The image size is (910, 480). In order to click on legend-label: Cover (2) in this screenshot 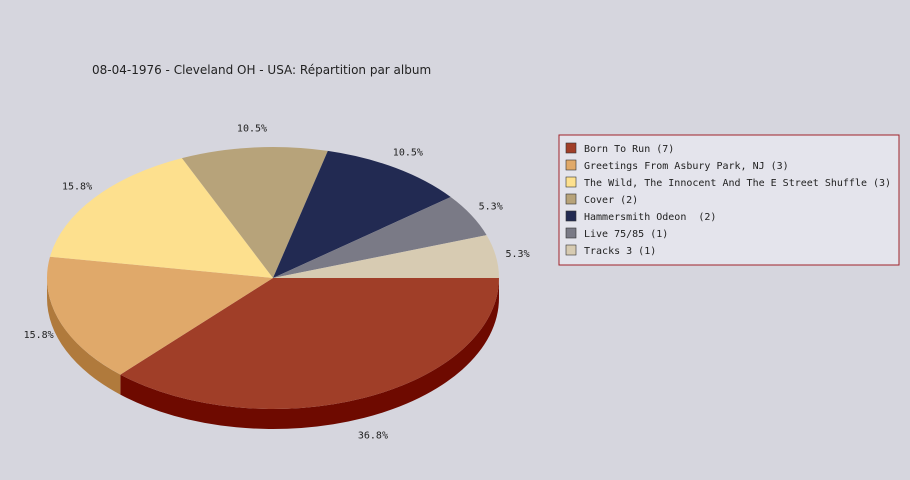, I will do `click(611, 200)`.